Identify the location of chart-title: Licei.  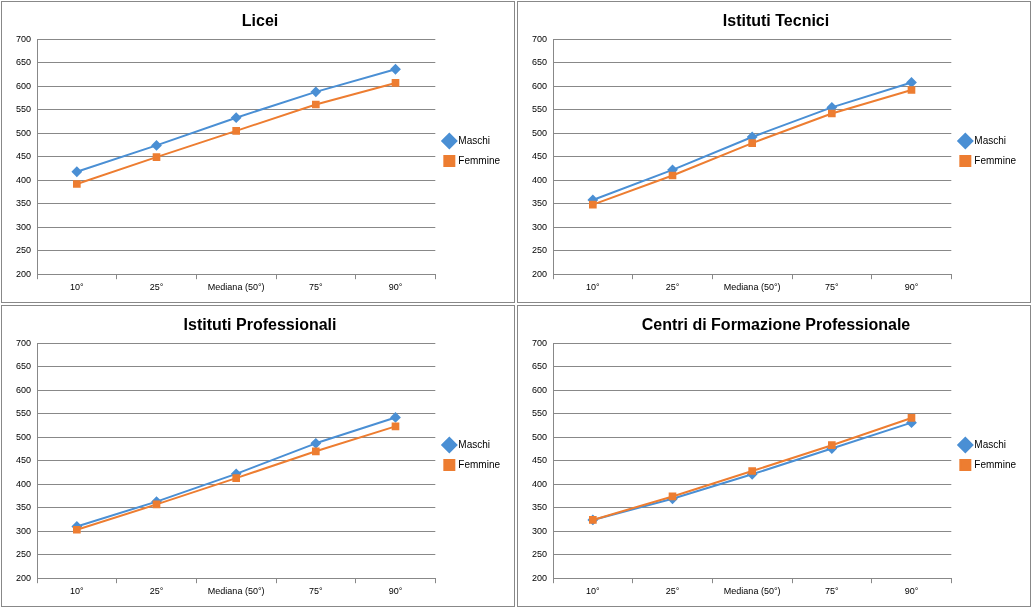
(260, 21).